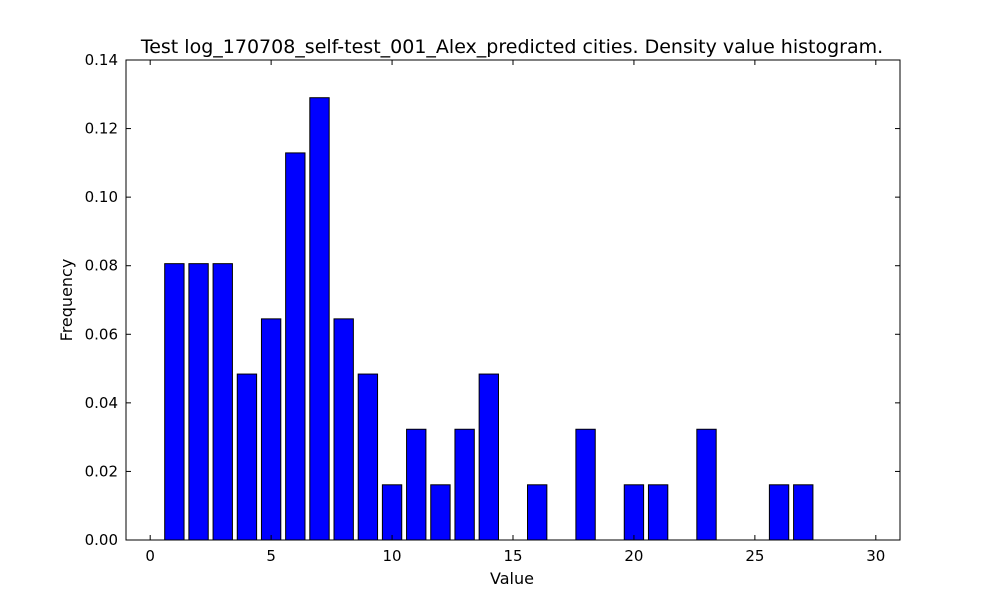  I want to click on x-axis-label: Value, so click(512, 578).